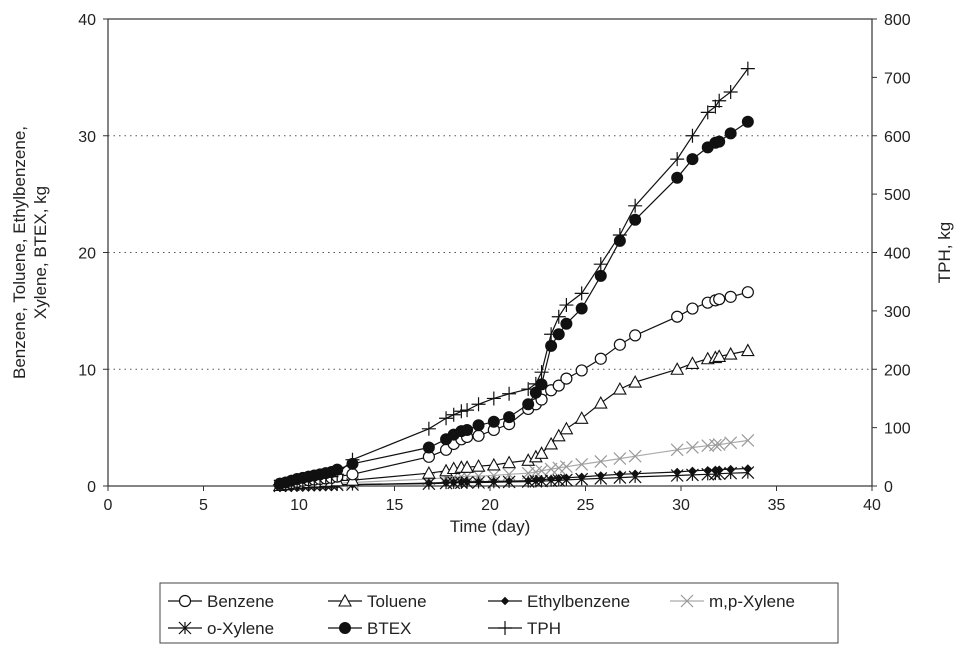  Describe the element at coordinates (505, 628) in the screenshot. I see `legend-marker-tph` at that location.